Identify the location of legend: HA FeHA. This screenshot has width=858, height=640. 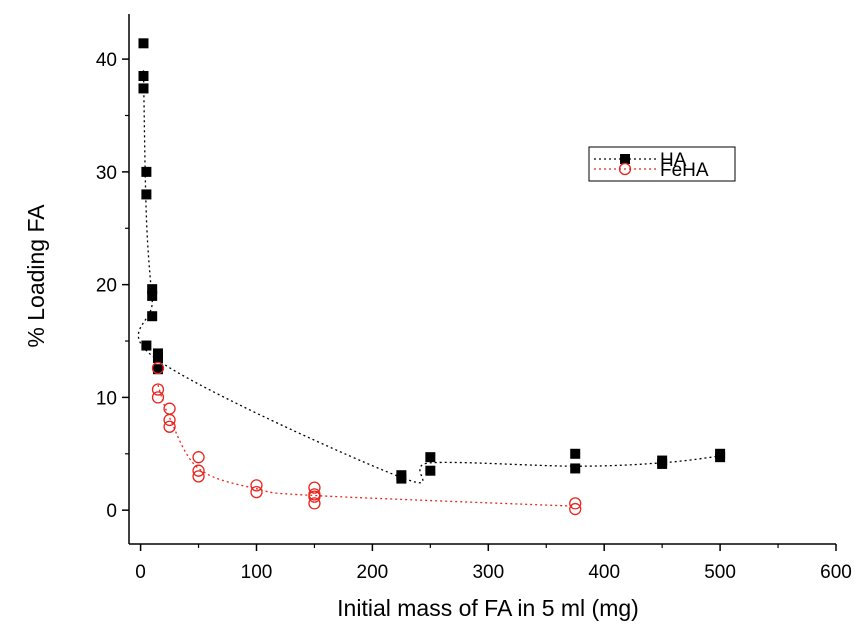
(662, 164).